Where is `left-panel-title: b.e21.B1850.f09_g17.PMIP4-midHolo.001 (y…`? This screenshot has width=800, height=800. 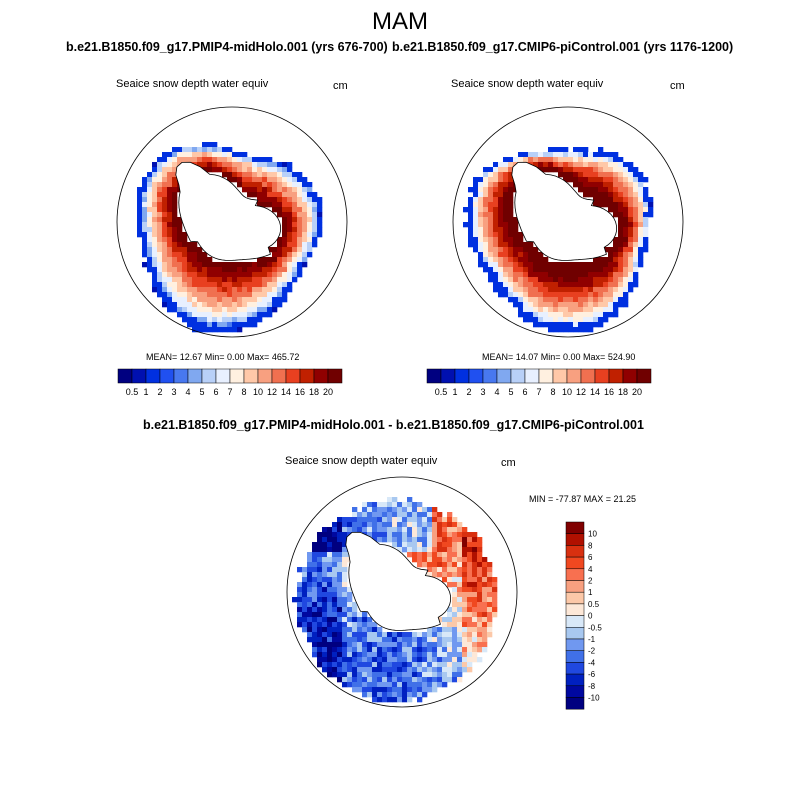
left-panel-title: b.e21.B1850.f09_g17.PMIP4-midHolo.001 (y… is located at coordinates (227, 47).